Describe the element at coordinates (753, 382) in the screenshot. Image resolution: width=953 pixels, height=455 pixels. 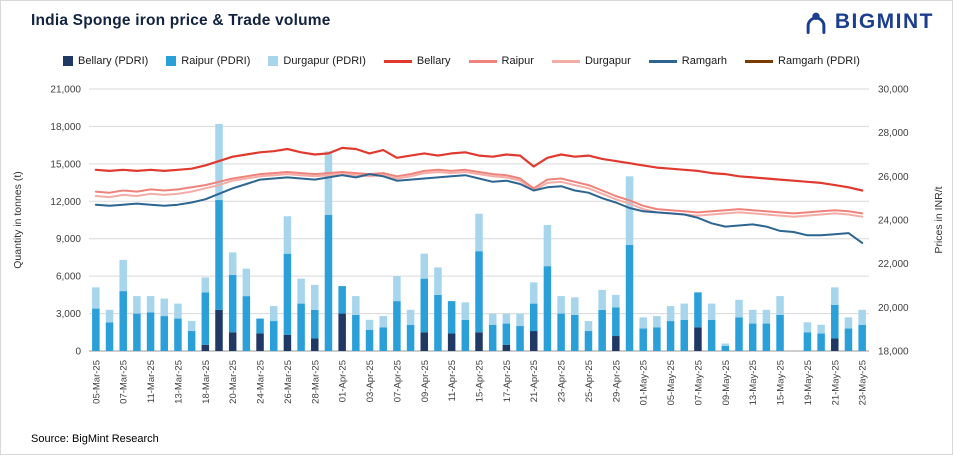
I see `svg-text: 13-May-25` at that location.